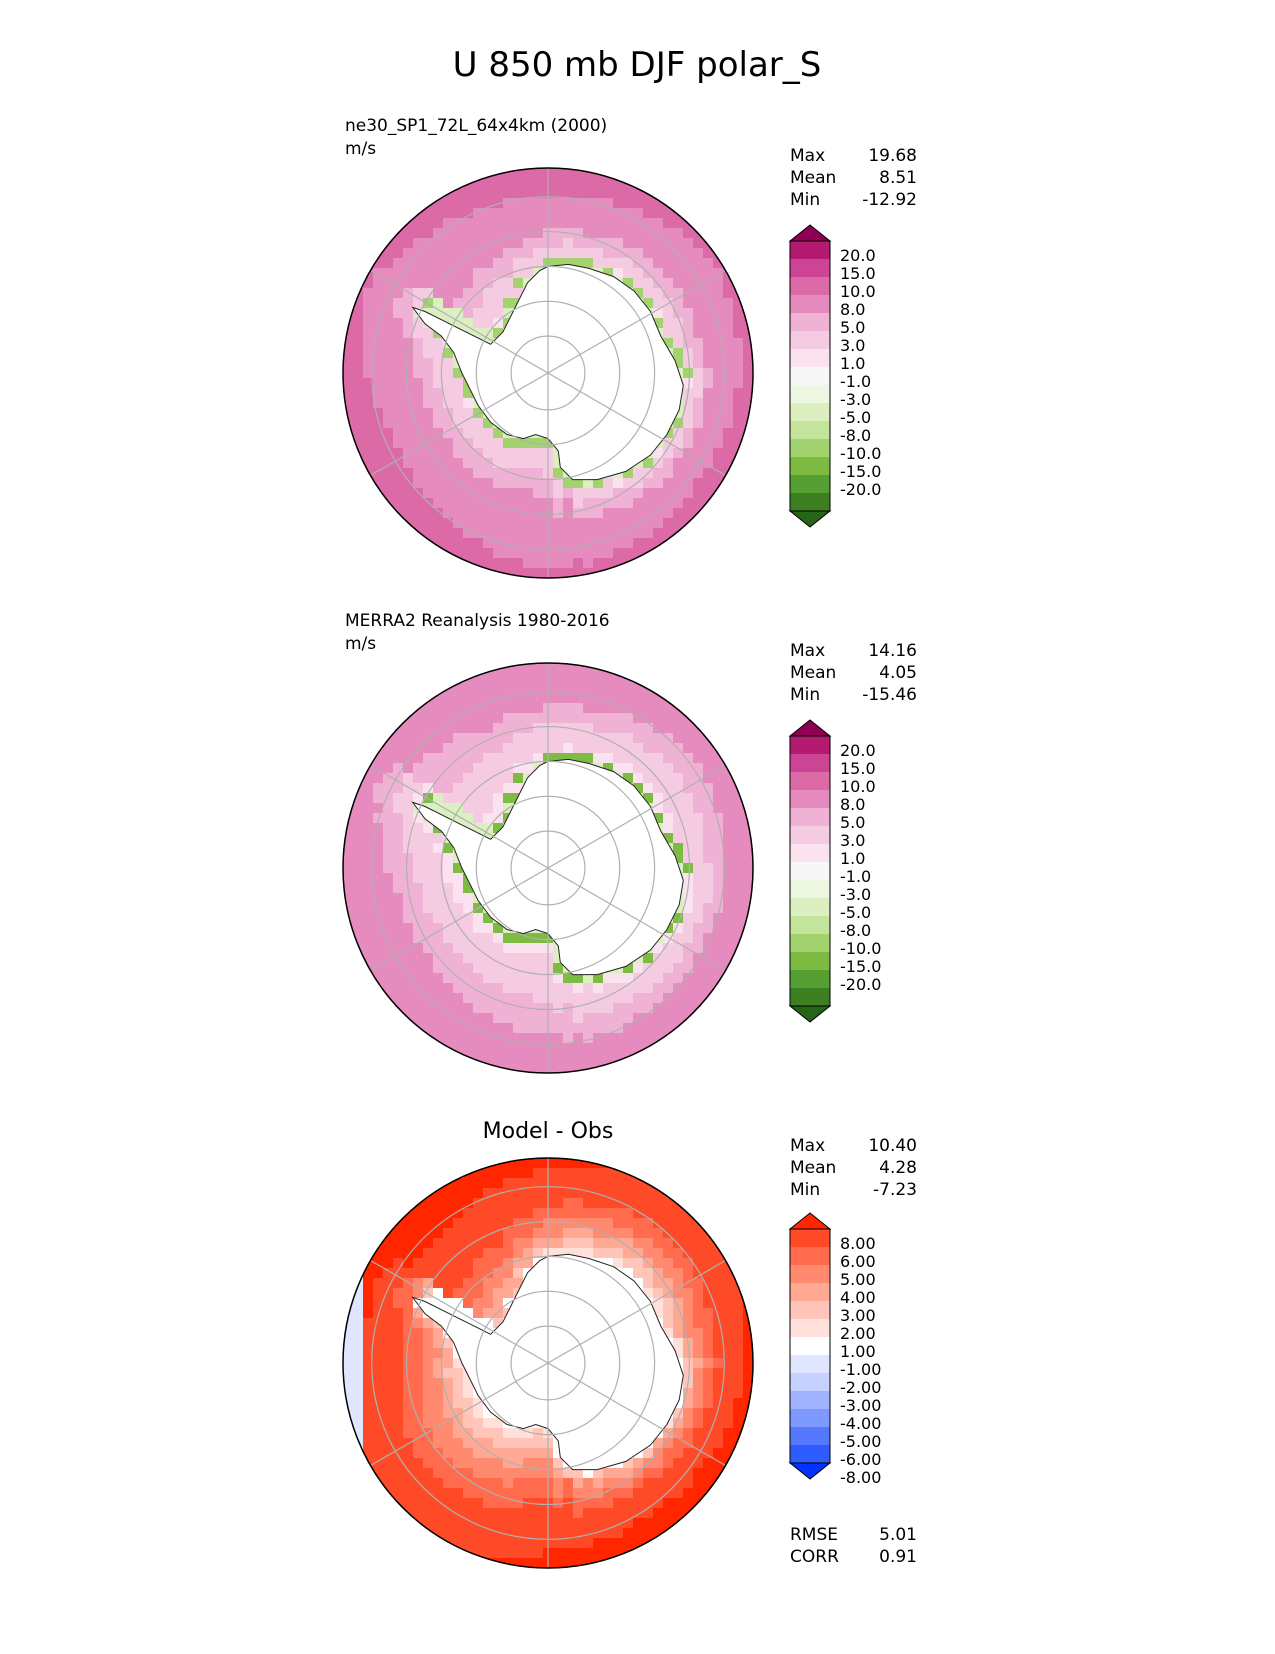 The height and width of the screenshot is (1654, 1275). Describe the element at coordinates (813, 1168) in the screenshot. I see `mean-label: Mean` at that location.